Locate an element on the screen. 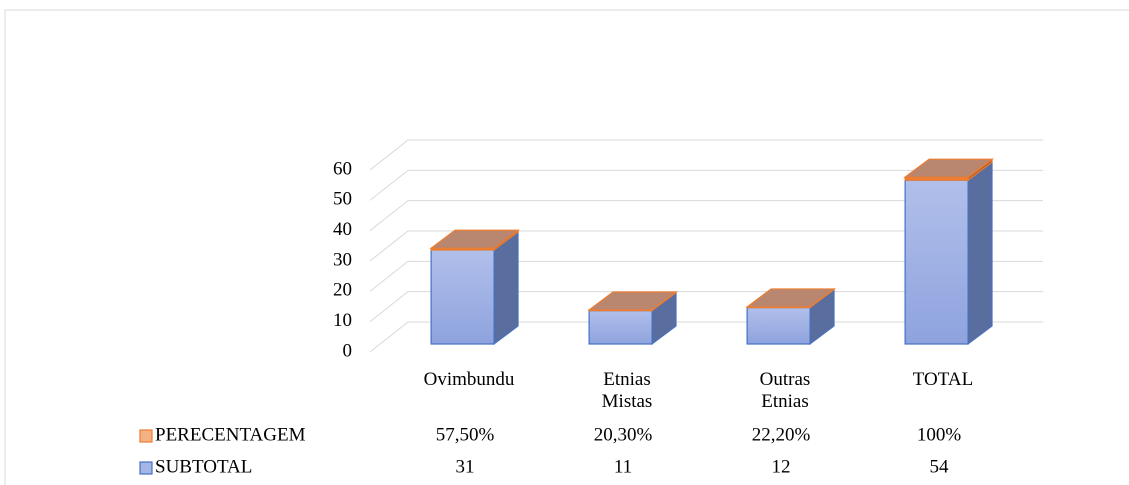 Image resolution: width=1129 pixels, height=485 pixels. legend-label: SUBTOTAL is located at coordinates (203, 466).